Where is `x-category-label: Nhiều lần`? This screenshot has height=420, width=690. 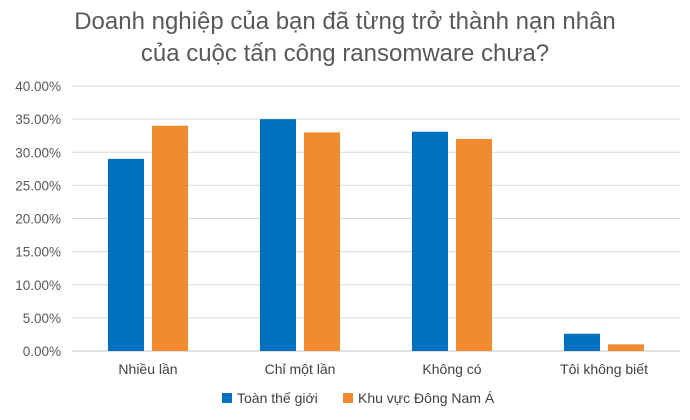 x-category-label: Nhiều lần is located at coordinates (147, 369).